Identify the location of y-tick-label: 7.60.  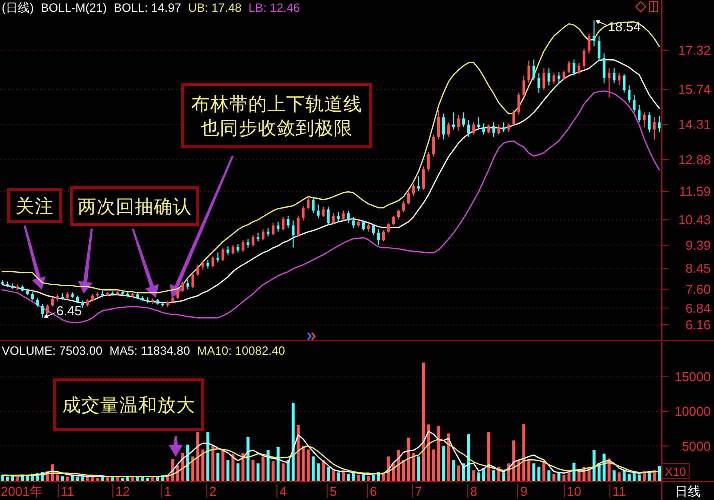
(698, 290).